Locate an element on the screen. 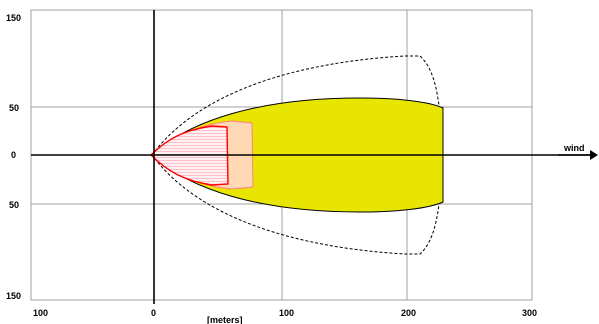 Image resolution: width=599 pixels, height=324 pixels. x-unit-label: [meters] is located at coordinates (225, 319).